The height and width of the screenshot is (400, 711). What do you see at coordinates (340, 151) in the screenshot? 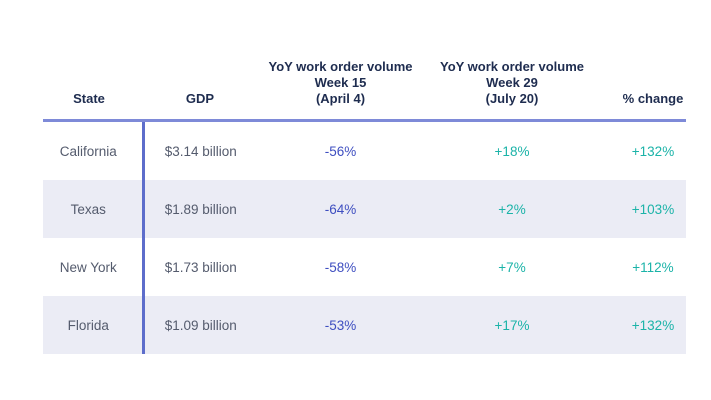
I see `week15-cell: -56%` at bounding box center [340, 151].